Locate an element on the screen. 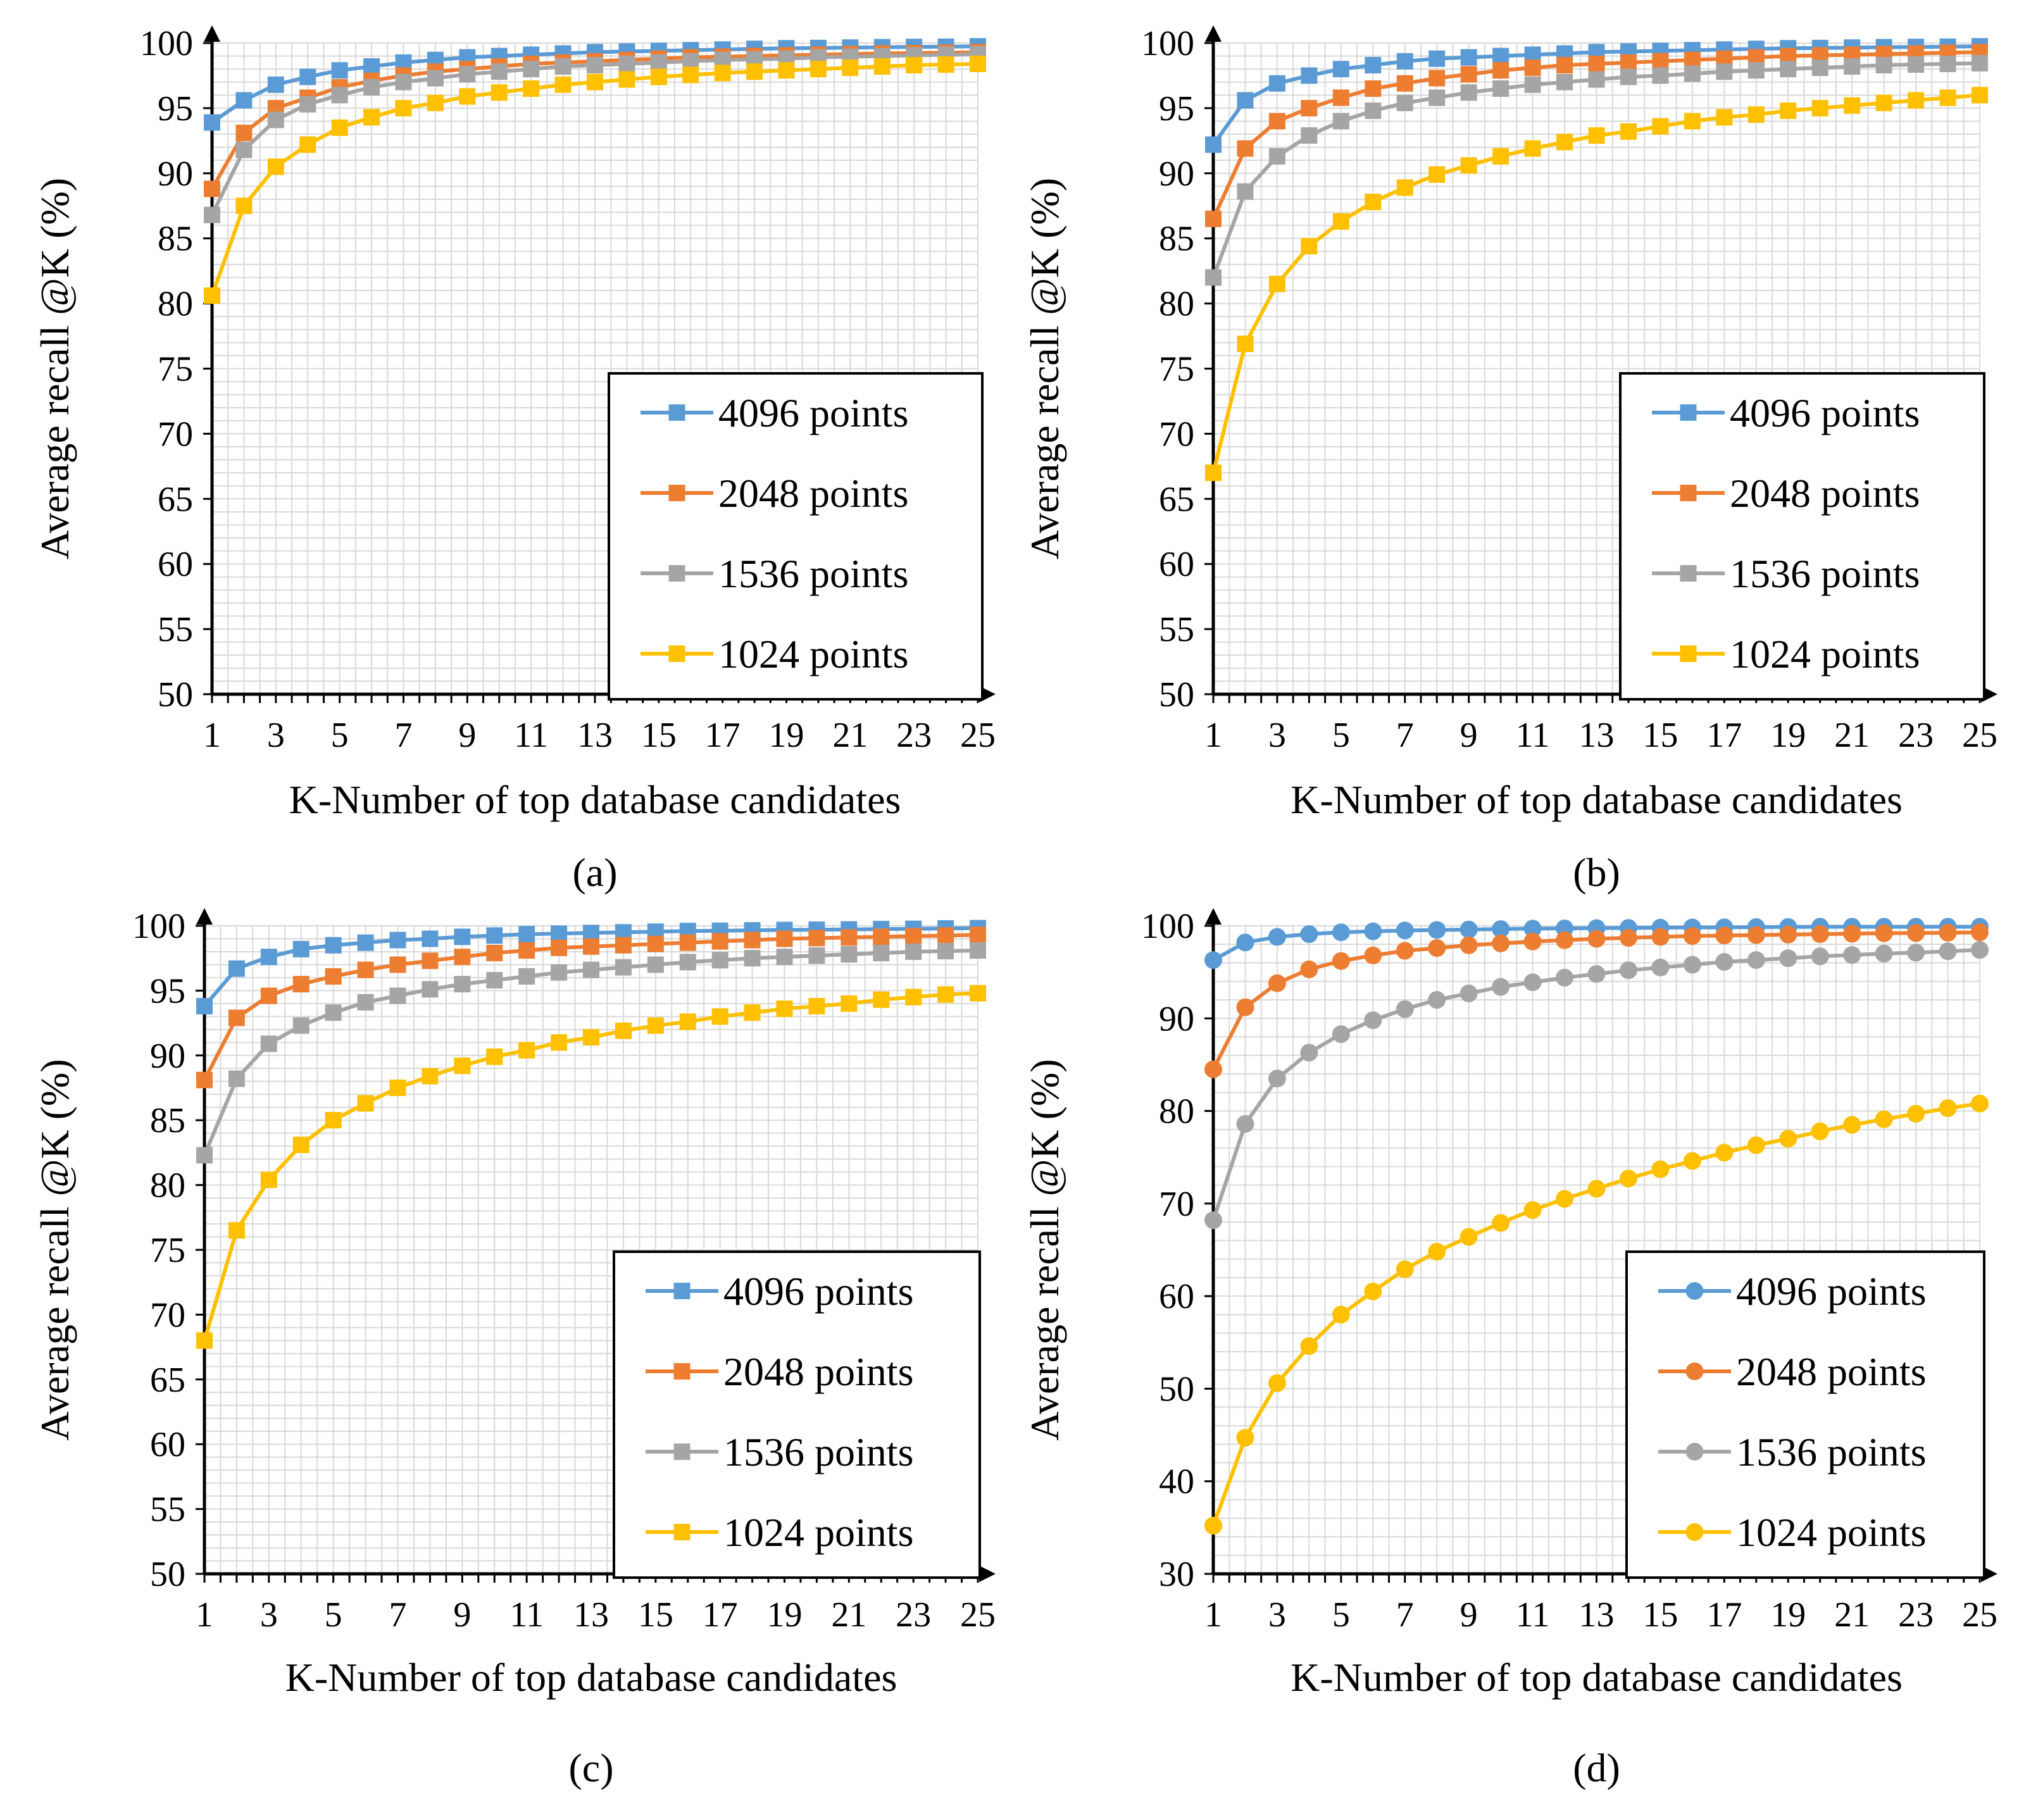 The height and width of the screenshot is (1820, 2019). y-axis-arrow is located at coordinates (1213, 916).